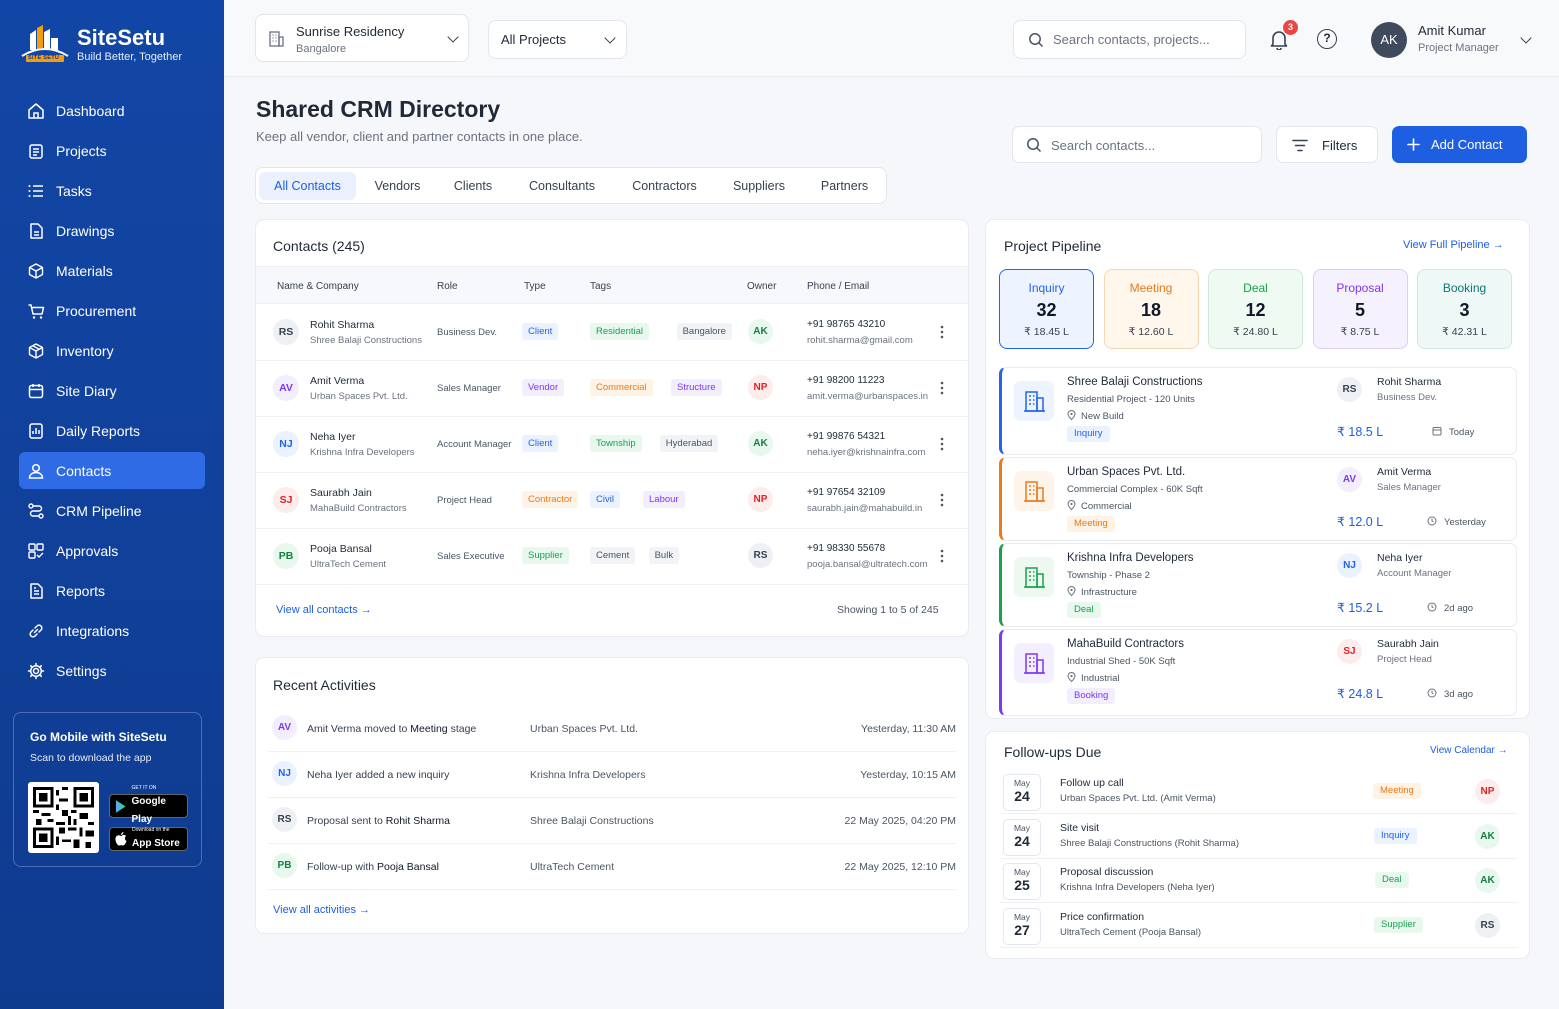 The width and height of the screenshot is (1559, 1009). Describe the element at coordinates (1432, 521) in the screenshot. I see `clock-icon` at that location.